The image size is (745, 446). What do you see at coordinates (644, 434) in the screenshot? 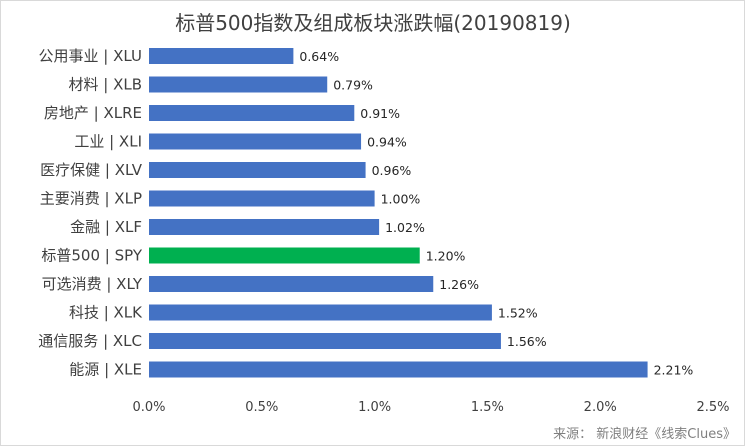
I see `source-note: 来源： 新浪财经《线索Clues》` at bounding box center [644, 434].